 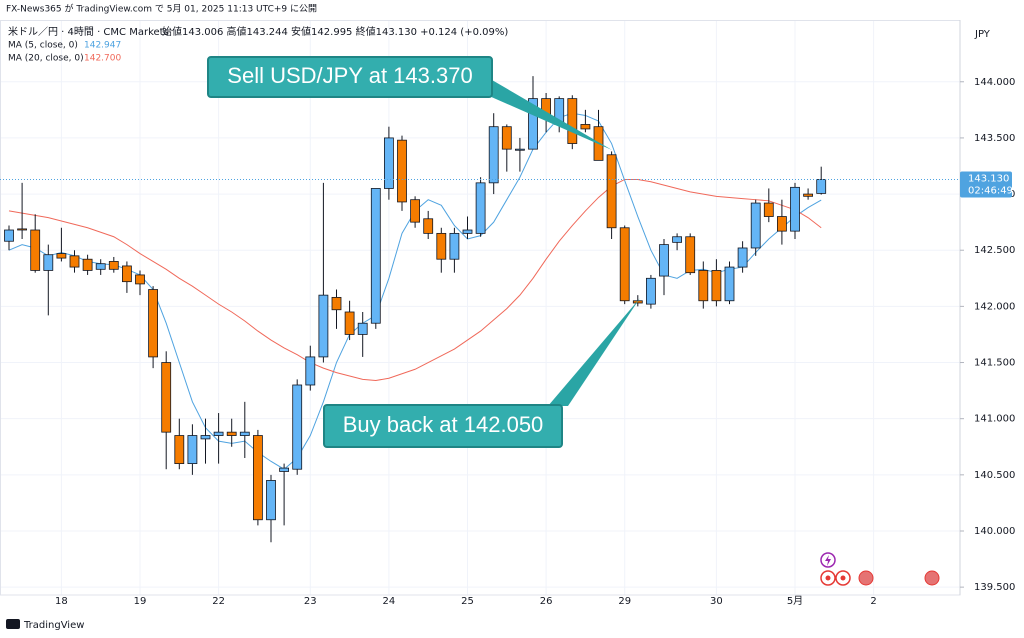 I want to click on event-icon-bolt, so click(x=828, y=560).